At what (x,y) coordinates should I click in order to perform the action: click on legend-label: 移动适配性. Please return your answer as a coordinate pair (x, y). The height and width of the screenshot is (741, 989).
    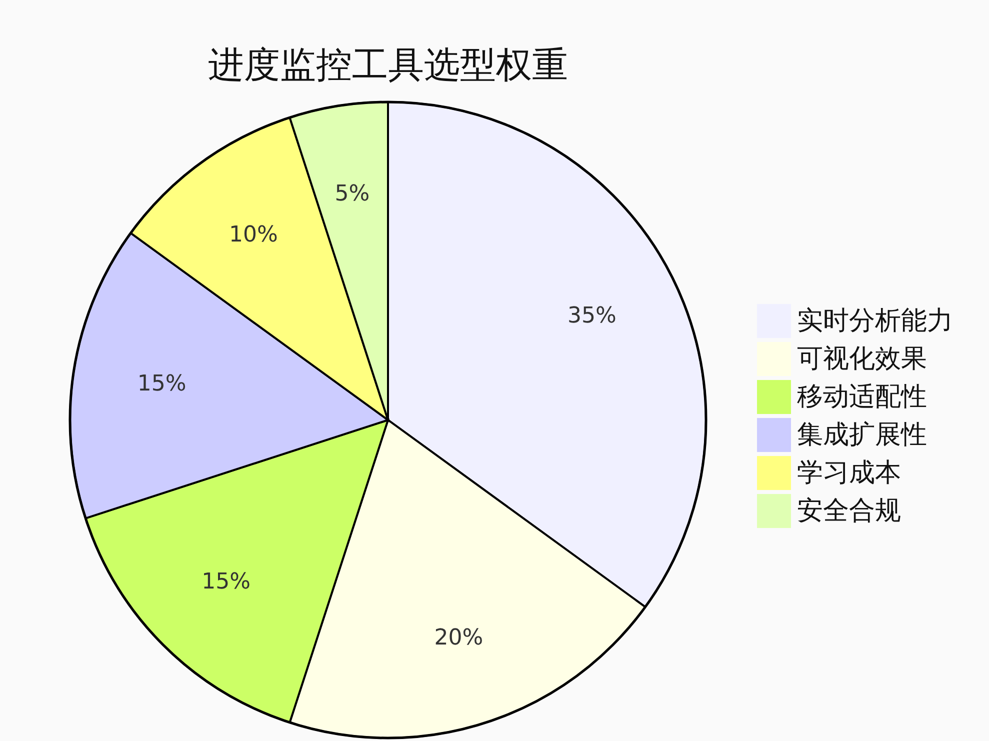
    Looking at the image, I should click on (862, 397).